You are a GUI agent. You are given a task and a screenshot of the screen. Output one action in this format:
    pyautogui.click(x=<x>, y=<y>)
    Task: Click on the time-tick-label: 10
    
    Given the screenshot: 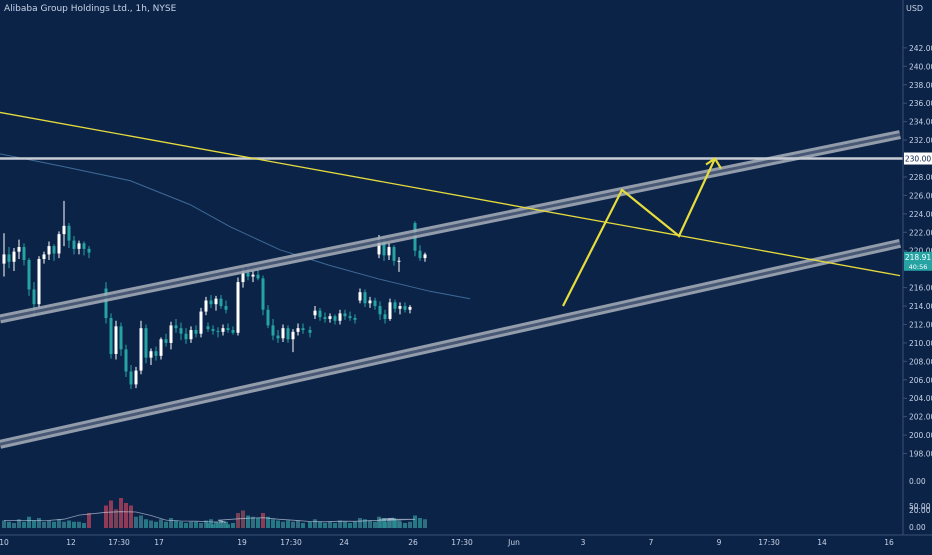 What is the action you would take?
    pyautogui.click(x=4, y=542)
    